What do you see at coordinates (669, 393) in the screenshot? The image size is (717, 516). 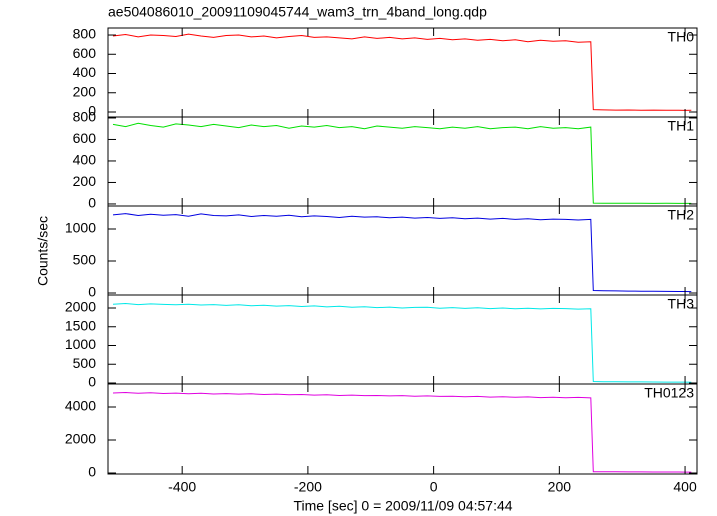 I see `panel-label: TH0123` at bounding box center [669, 393].